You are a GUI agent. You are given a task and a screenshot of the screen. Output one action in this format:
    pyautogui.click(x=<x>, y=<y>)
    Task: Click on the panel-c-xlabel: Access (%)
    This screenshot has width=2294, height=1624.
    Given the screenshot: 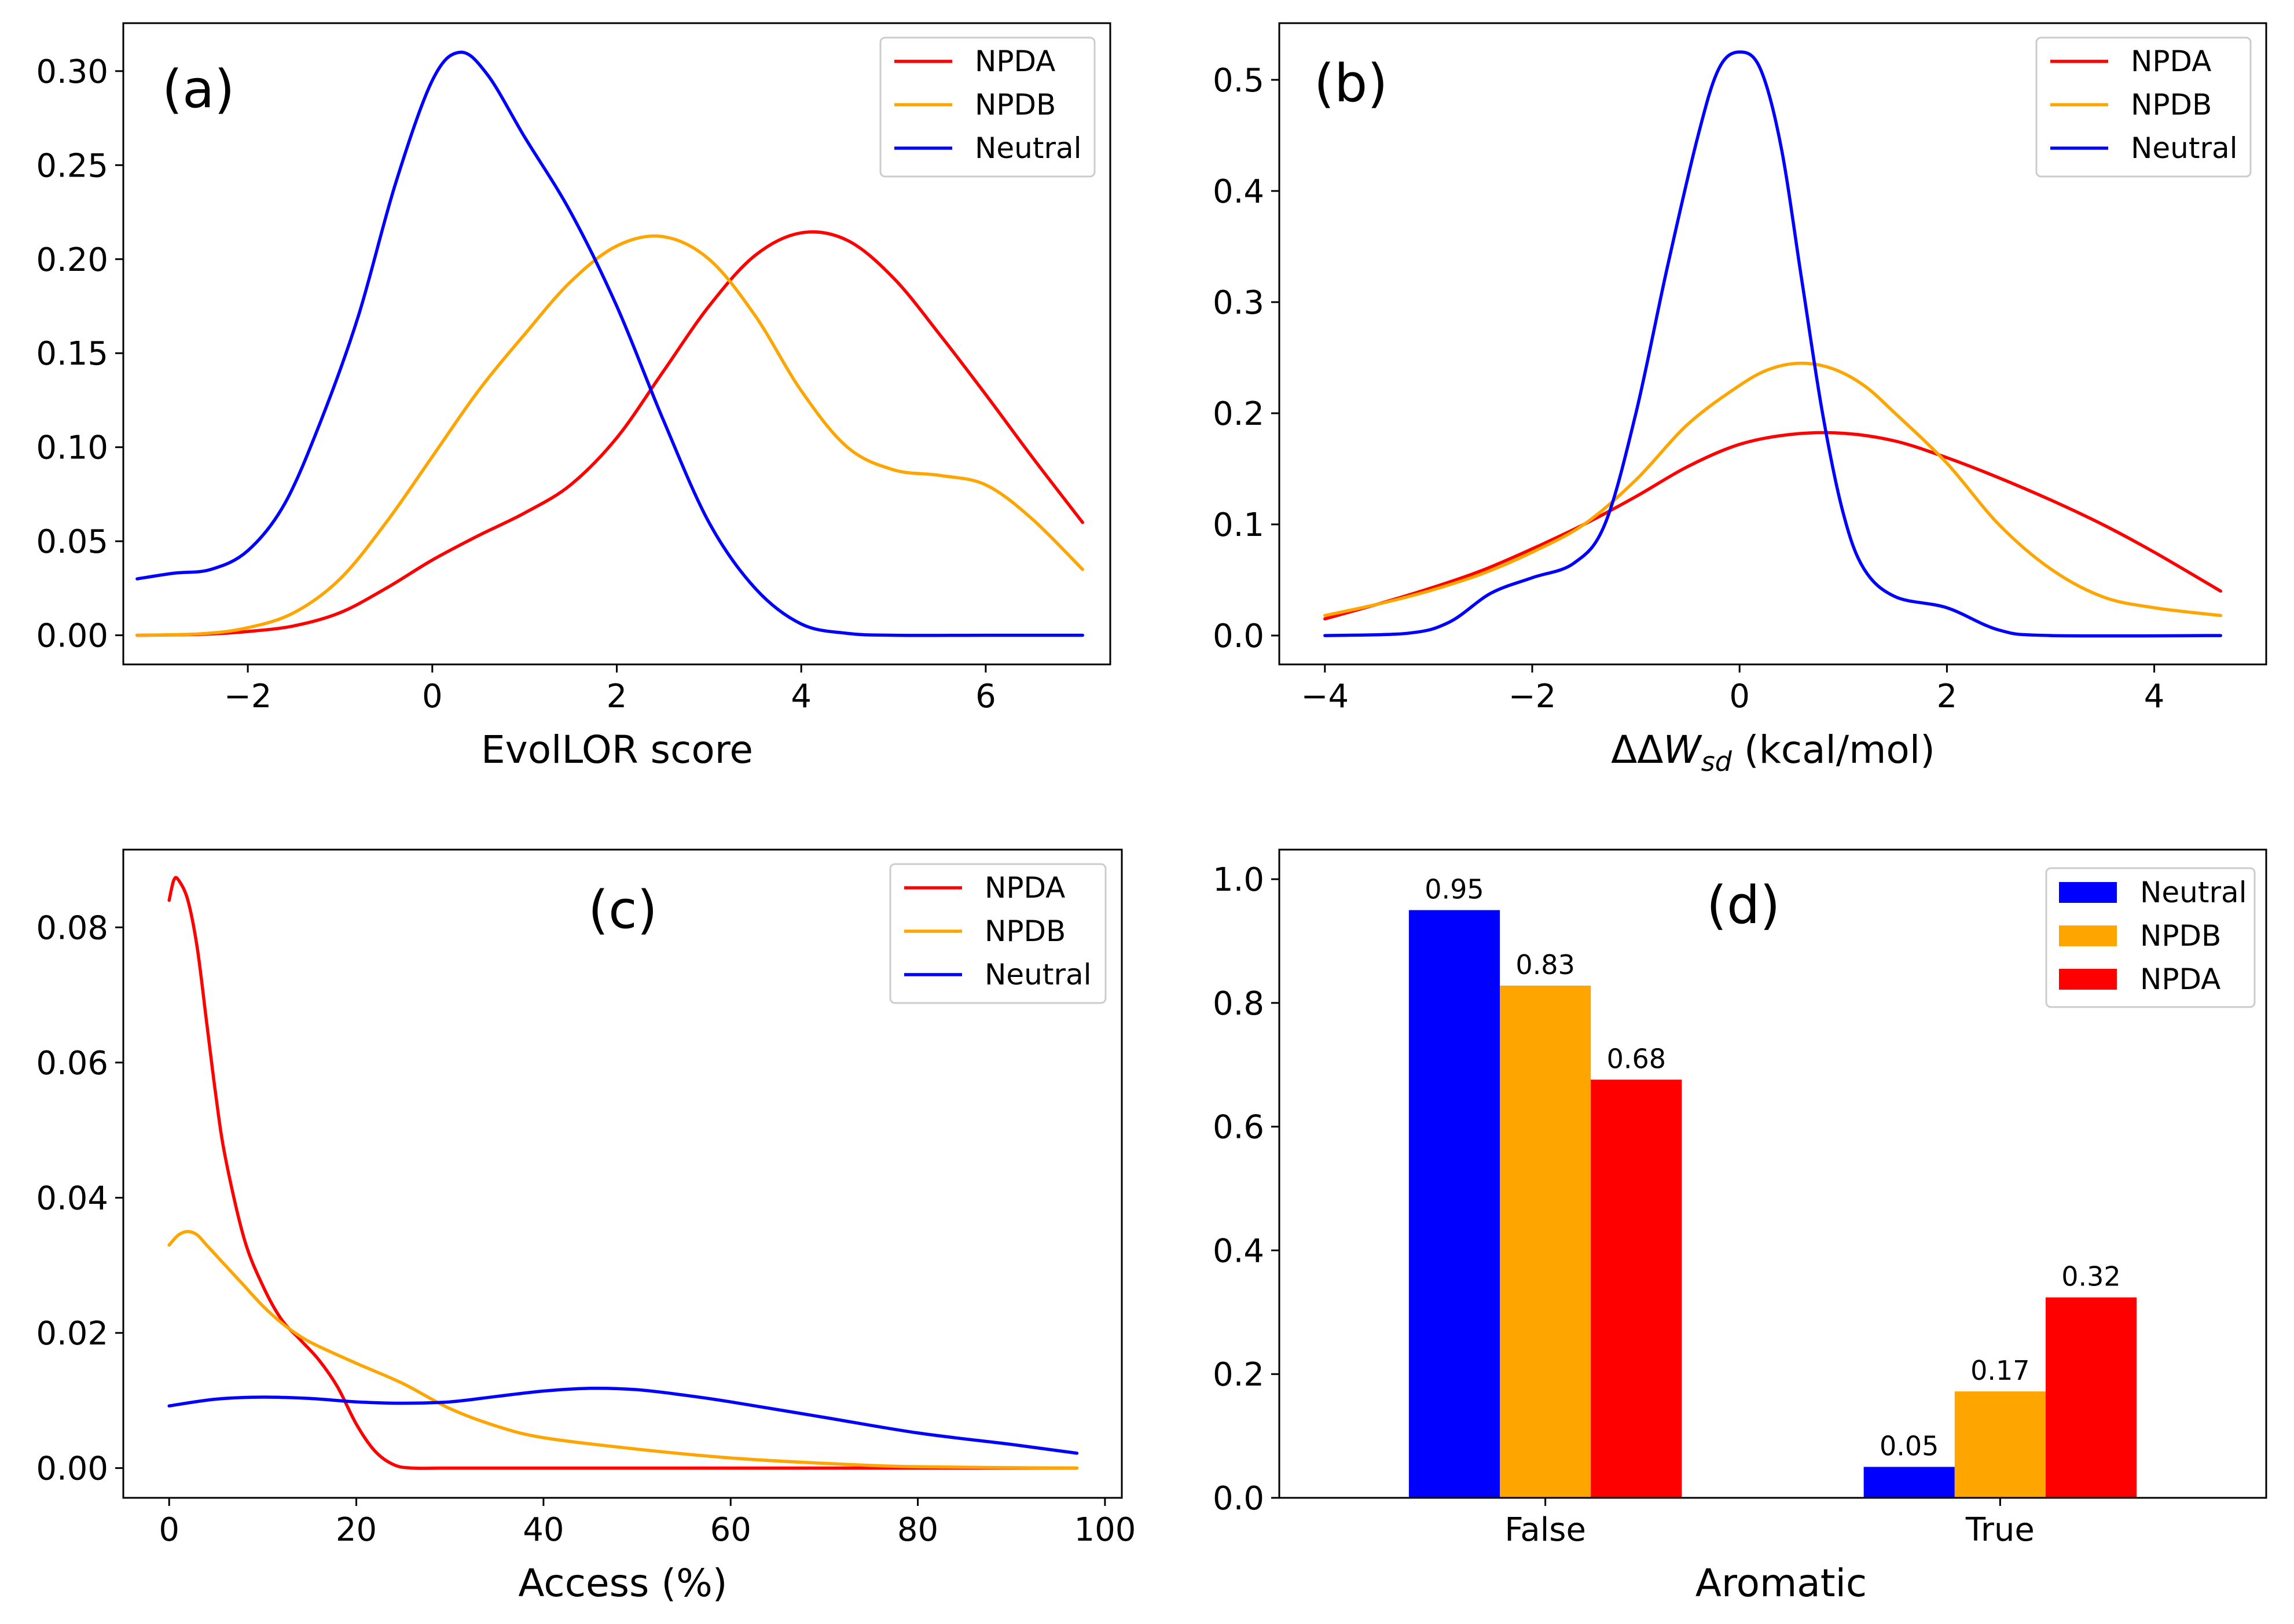 What is the action you would take?
    pyautogui.click(x=622, y=1583)
    